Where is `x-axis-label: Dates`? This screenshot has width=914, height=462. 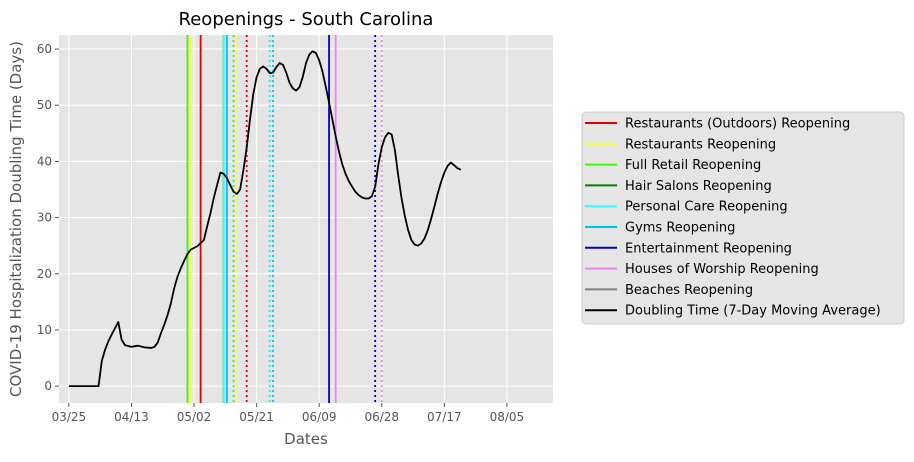
x-axis-label: Dates is located at coordinates (306, 439).